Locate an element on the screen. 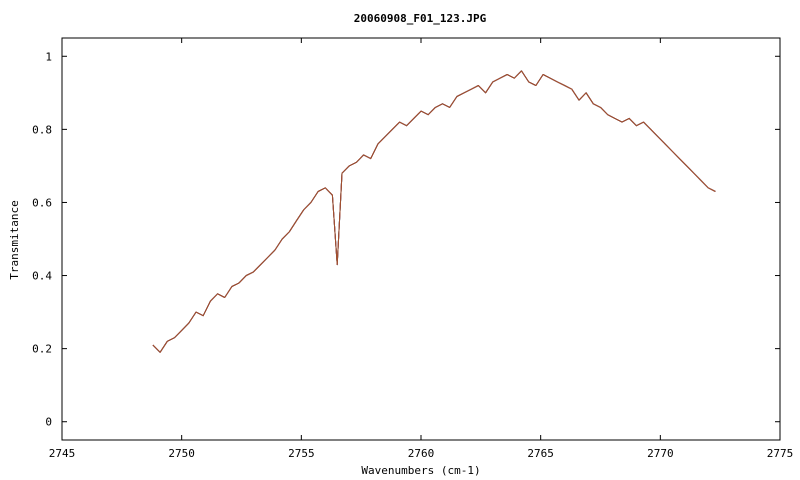 Image resolution: width=800 pixels, height=480 pixels. y-axis-label: Transmitance is located at coordinates (14, 239).